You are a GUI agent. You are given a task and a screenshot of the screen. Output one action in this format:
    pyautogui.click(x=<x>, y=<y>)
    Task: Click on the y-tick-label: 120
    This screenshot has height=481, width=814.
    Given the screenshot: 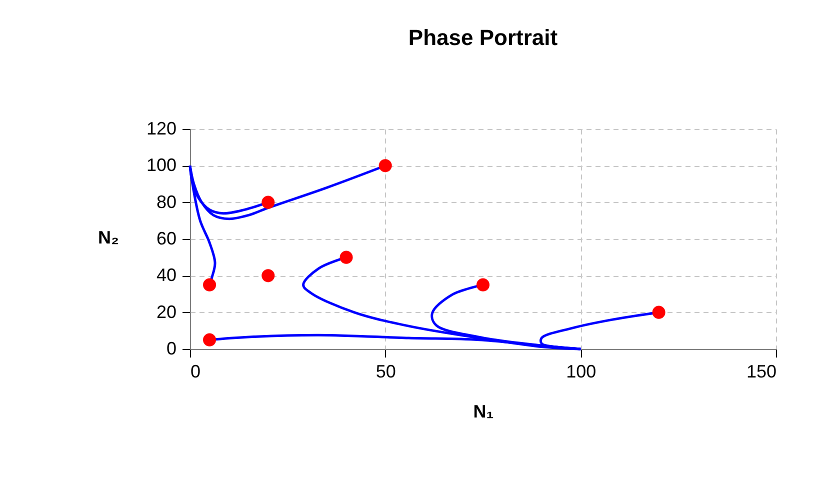 What is the action you would take?
    pyautogui.click(x=161, y=128)
    